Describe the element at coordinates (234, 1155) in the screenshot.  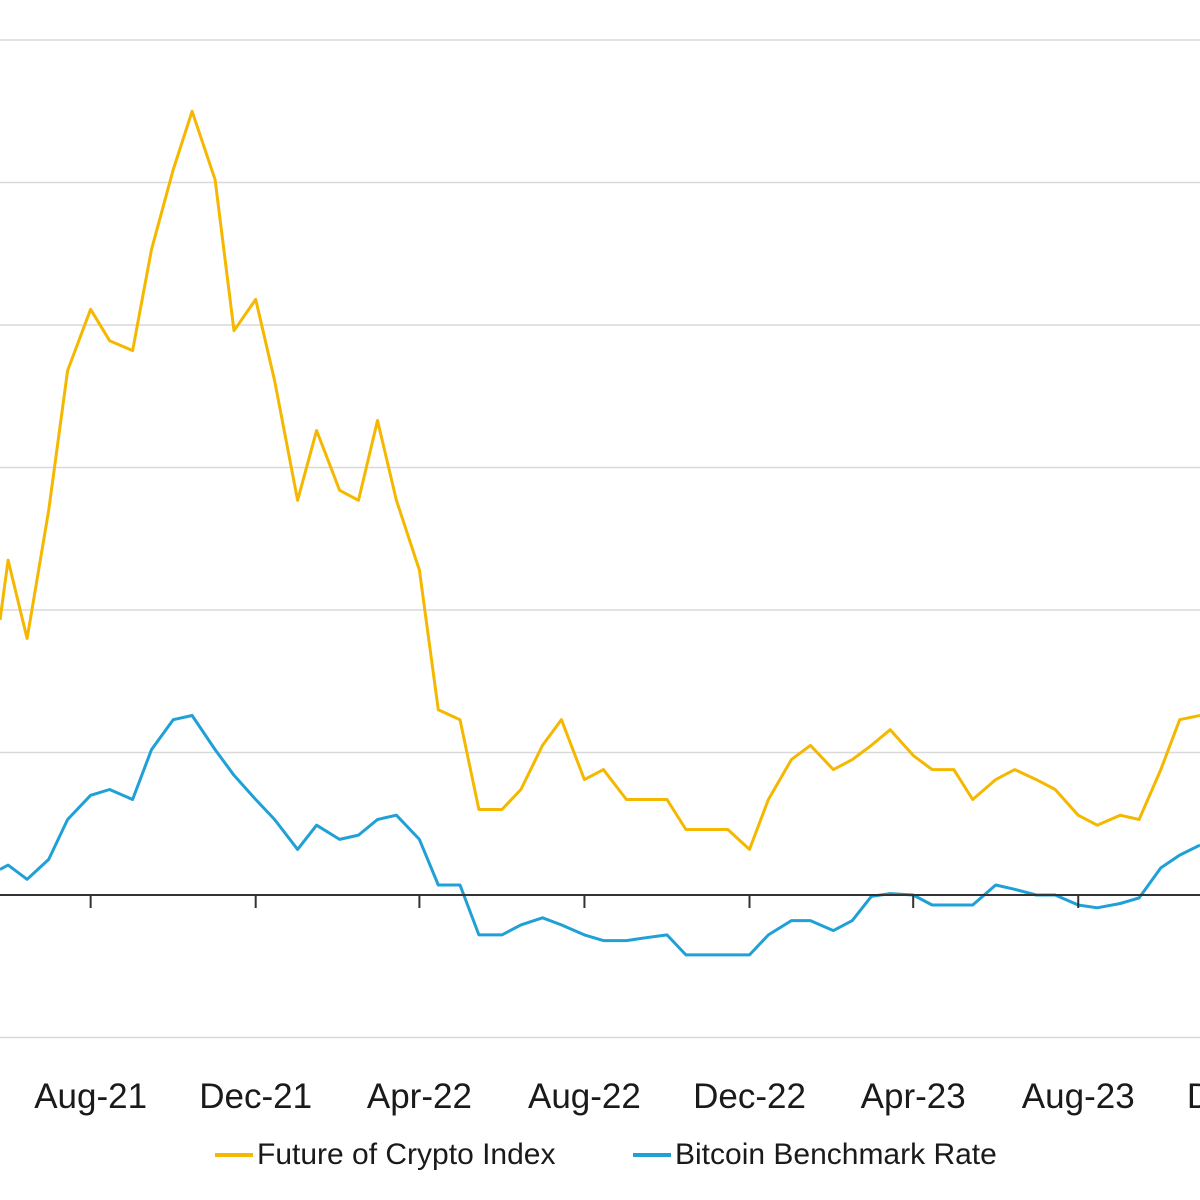
I see `legend-swatch-yellow` at that location.